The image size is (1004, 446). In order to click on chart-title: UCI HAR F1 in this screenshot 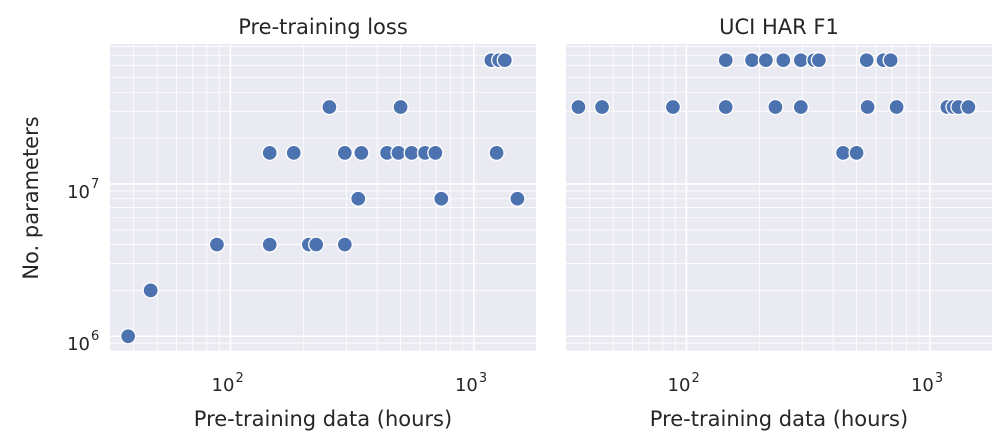, I will do `click(779, 27)`.